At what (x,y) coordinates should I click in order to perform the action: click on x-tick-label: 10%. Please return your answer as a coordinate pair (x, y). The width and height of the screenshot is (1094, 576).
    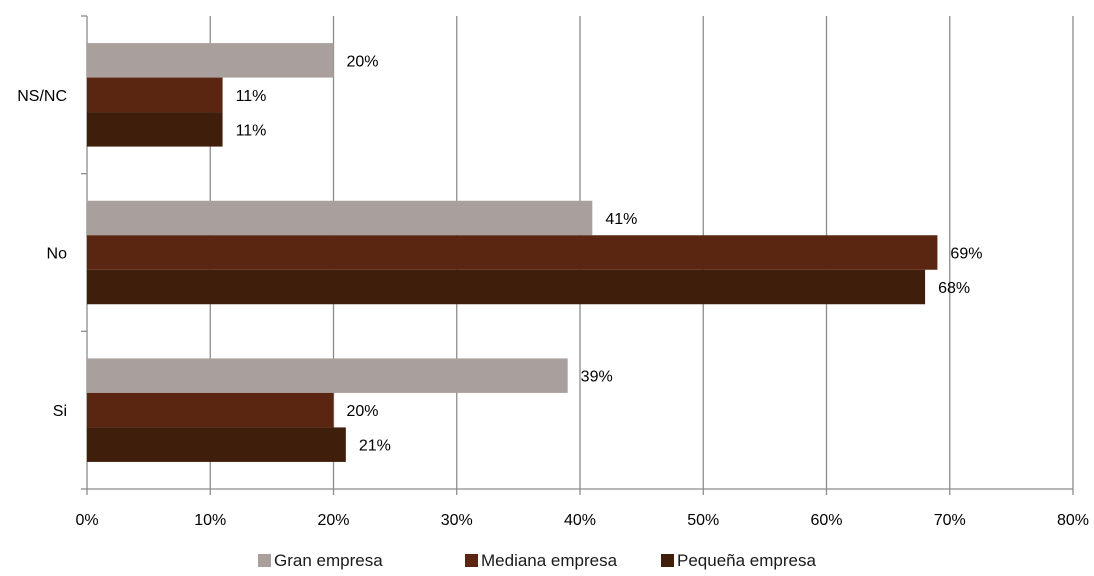
    Looking at the image, I should click on (210, 520).